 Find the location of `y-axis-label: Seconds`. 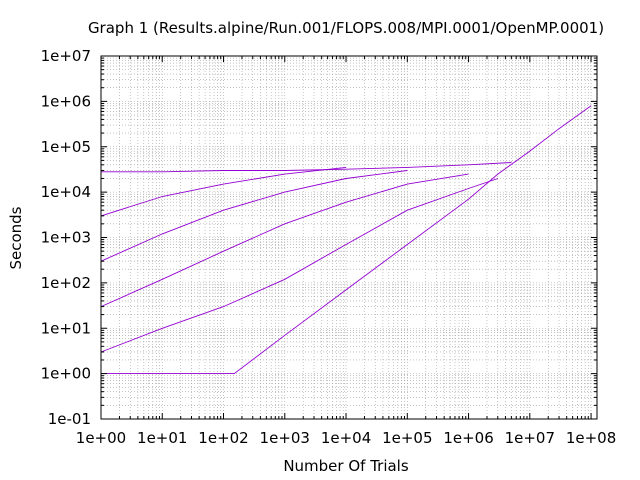

y-axis-label: Seconds is located at coordinates (16, 237).